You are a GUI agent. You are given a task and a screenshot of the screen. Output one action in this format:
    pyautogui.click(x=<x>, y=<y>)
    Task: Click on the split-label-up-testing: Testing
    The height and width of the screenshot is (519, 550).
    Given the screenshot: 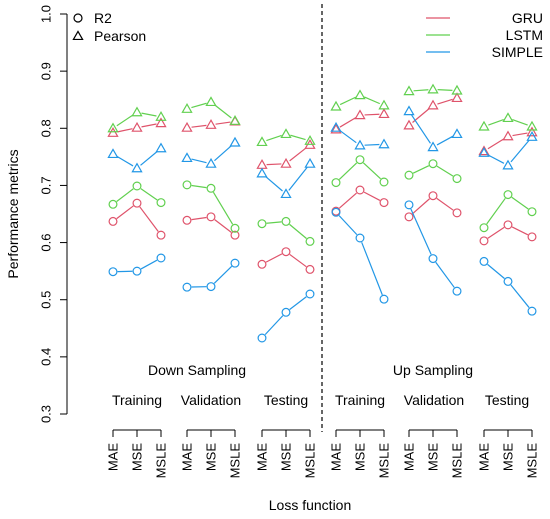 What is the action you would take?
    pyautogui.click(x=507, y=400)
    